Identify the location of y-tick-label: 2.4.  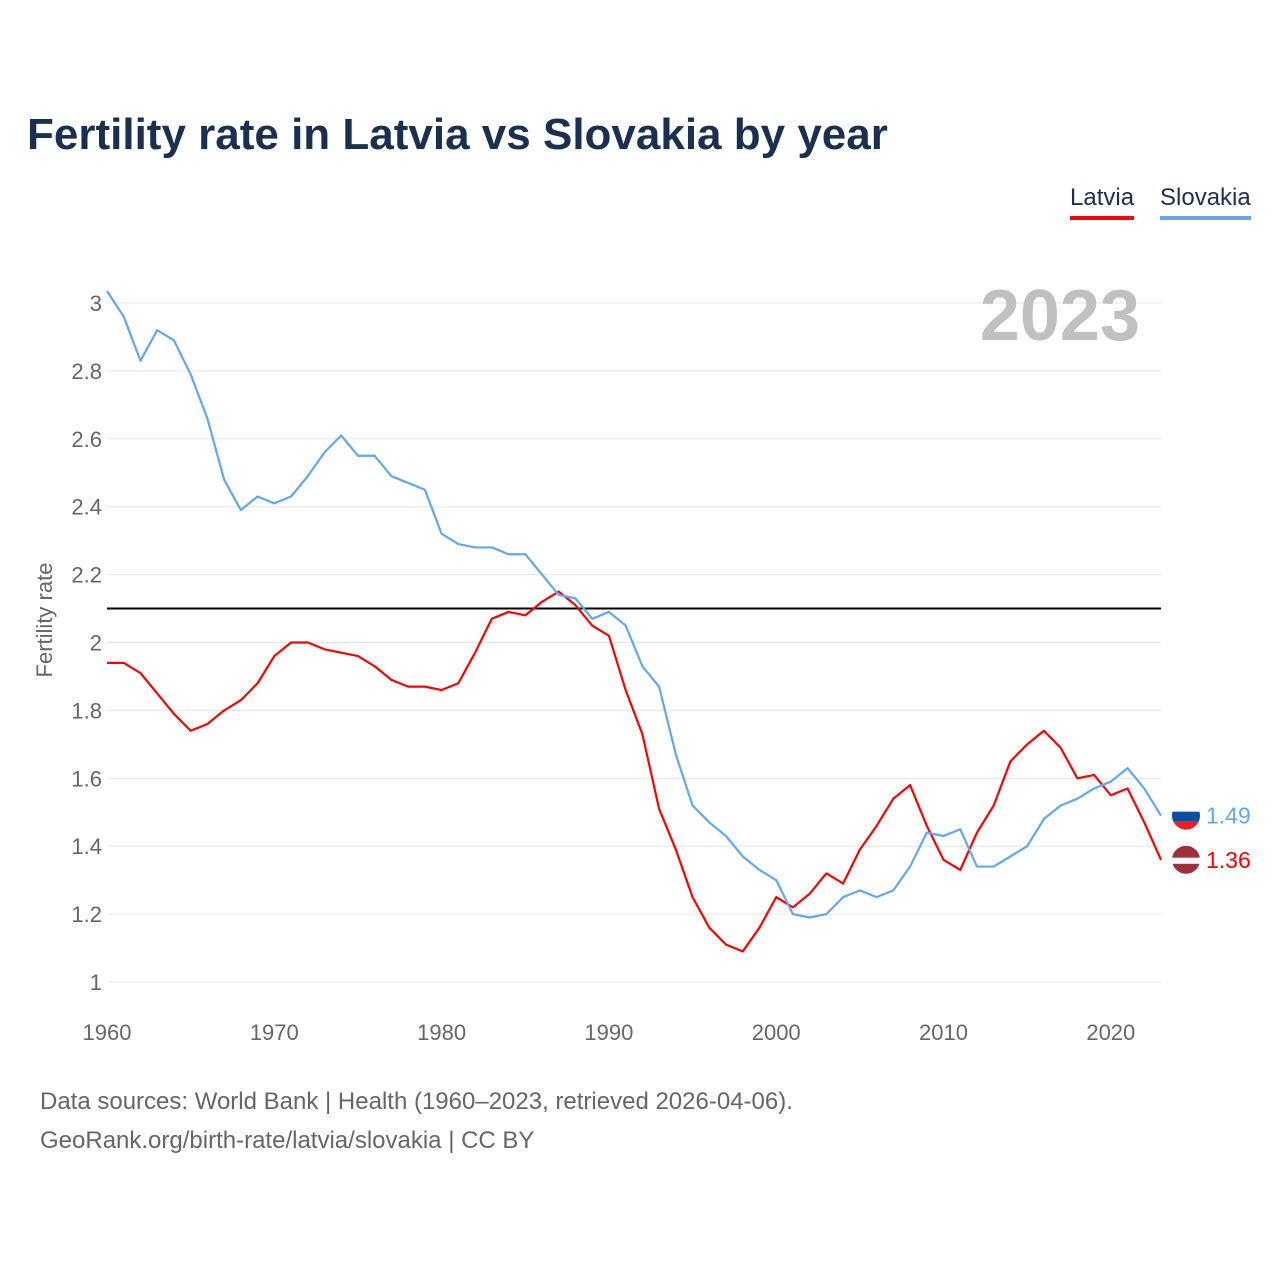
(86, 507).